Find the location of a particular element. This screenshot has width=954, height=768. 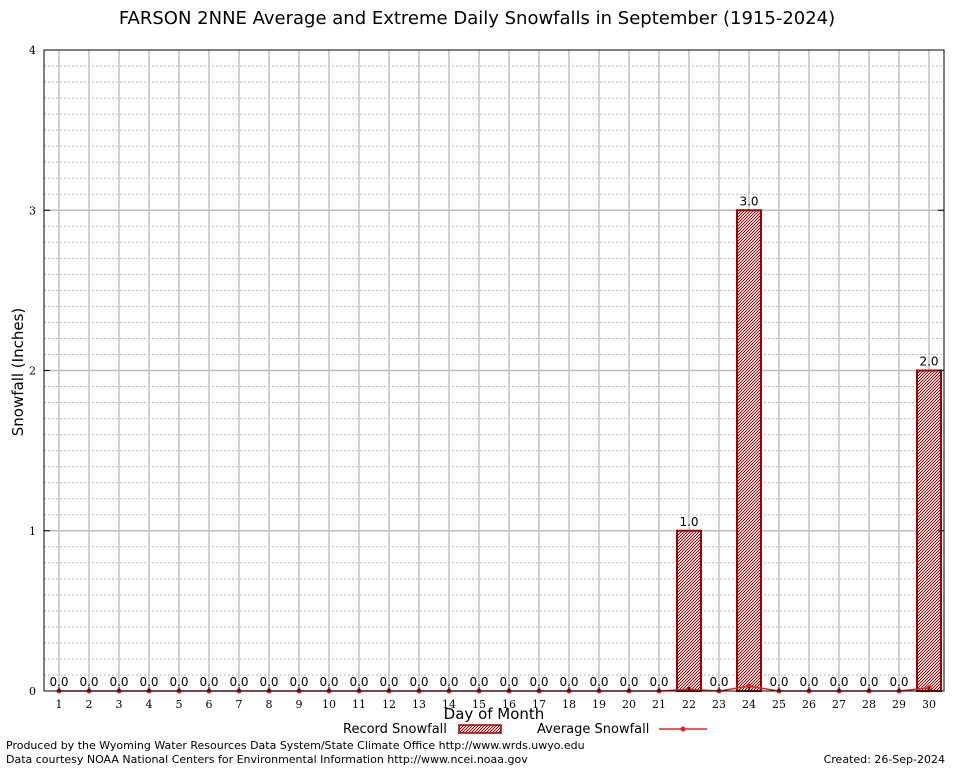

x-tick-label: 10 is located at coordinates (329, 704).